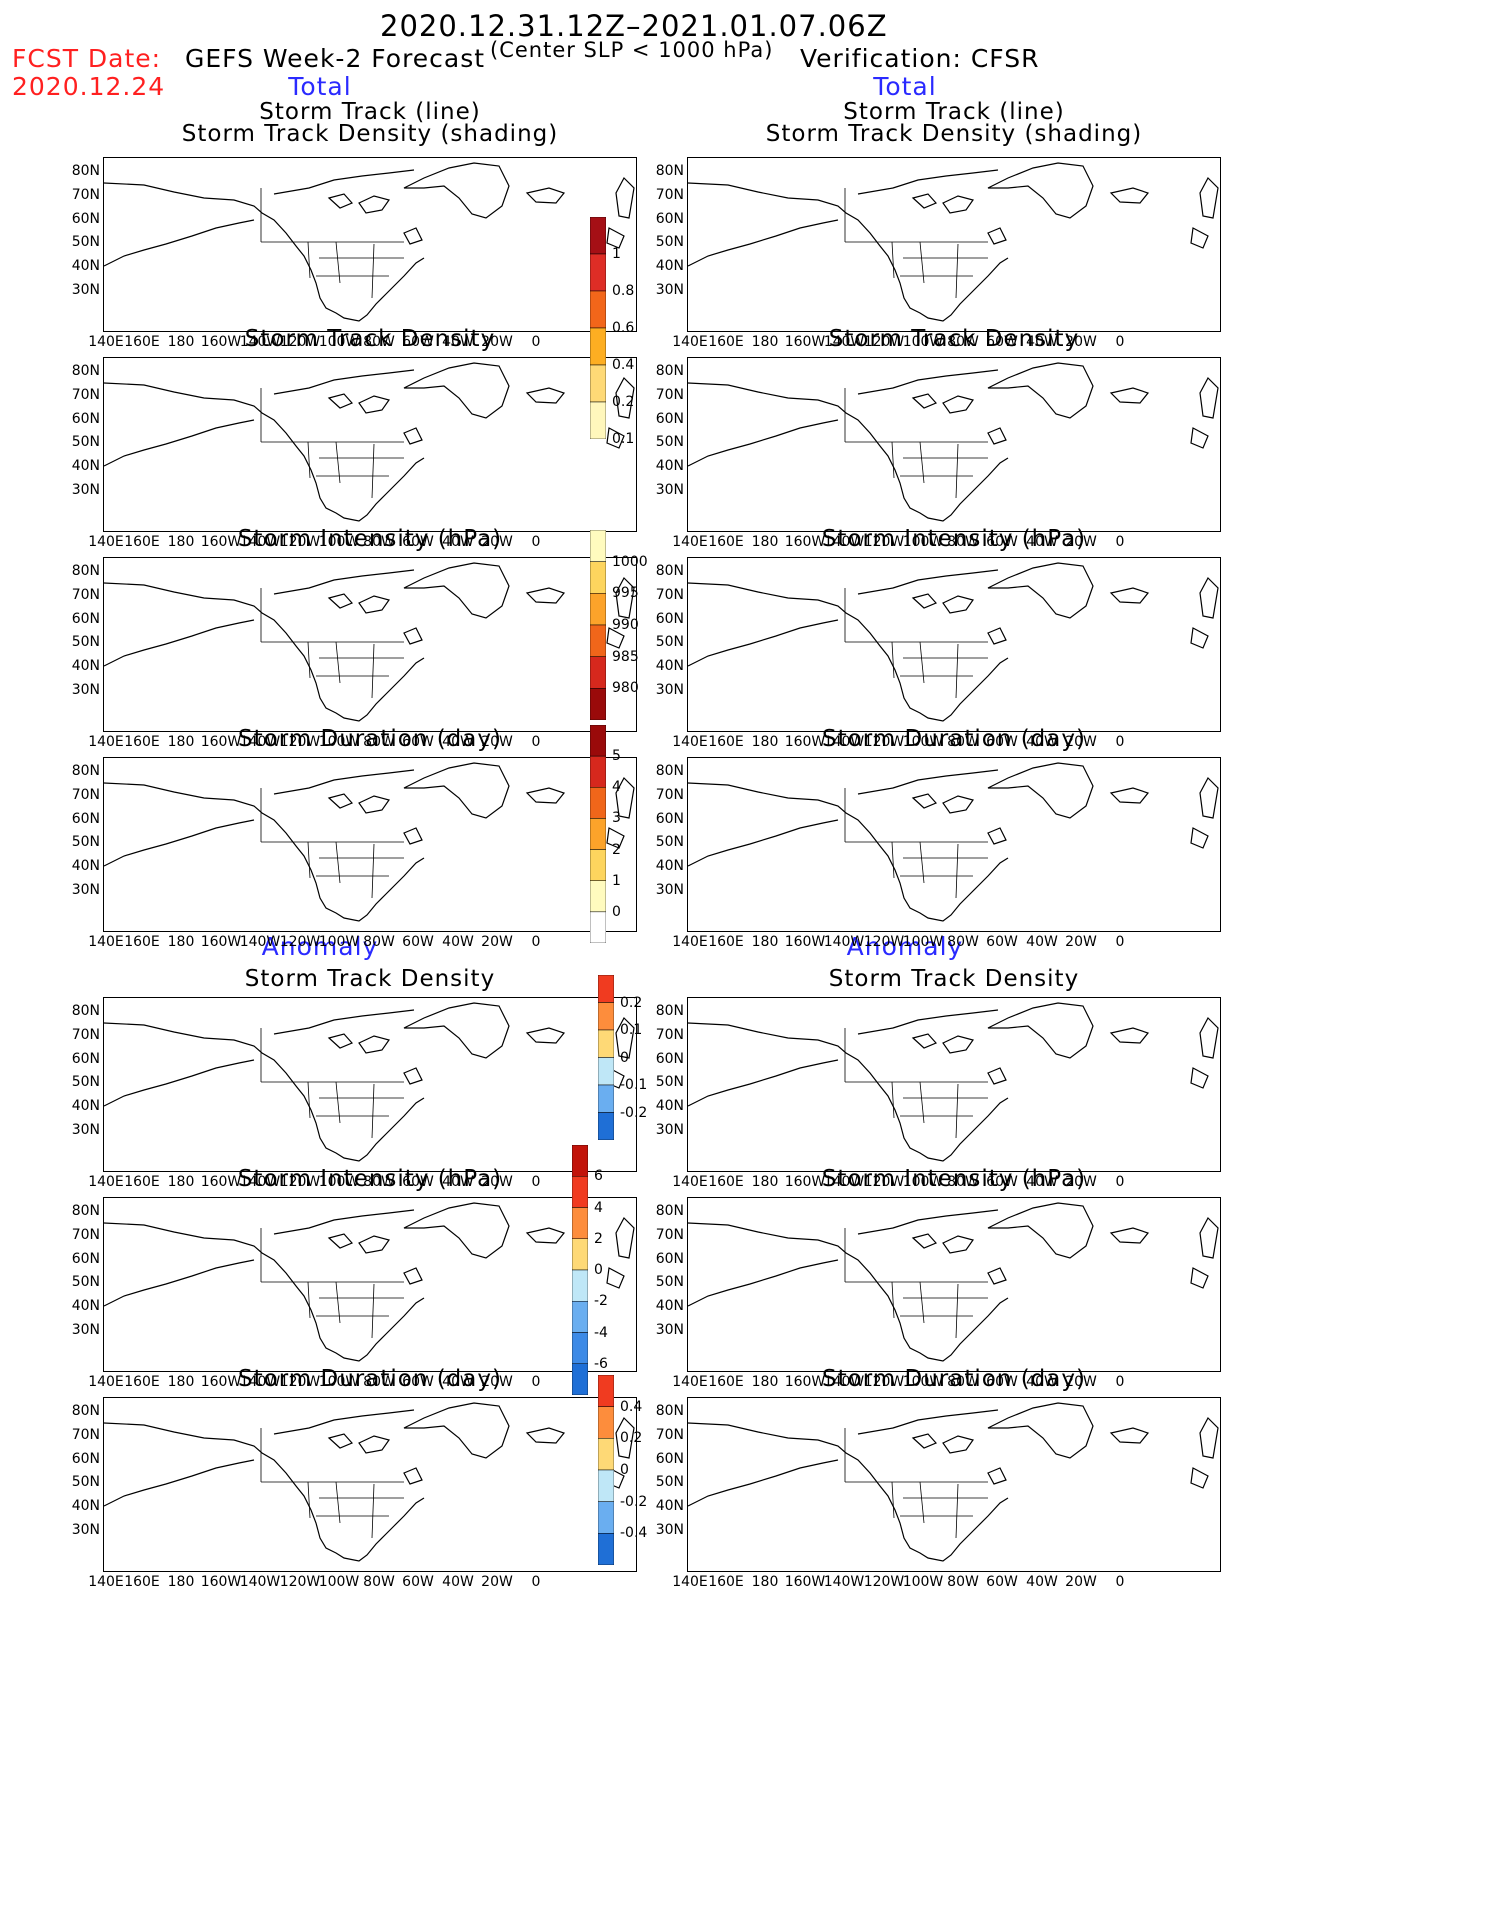 The width and height of the screenshot is (1487, 1925). Describe the element at coordinates (85, 771) in the screenshot. I see `lat-label-80n: 80N` at that location.